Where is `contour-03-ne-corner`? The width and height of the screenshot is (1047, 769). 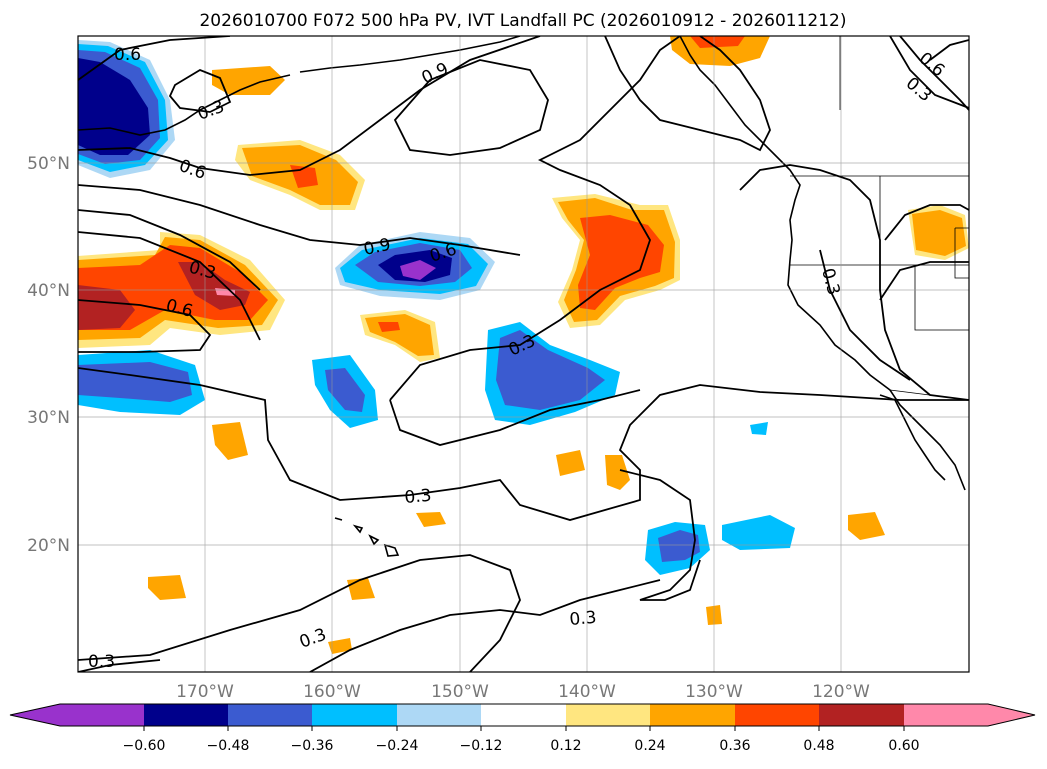
contour-03-ne-corner is located at coordinates (929, 72).